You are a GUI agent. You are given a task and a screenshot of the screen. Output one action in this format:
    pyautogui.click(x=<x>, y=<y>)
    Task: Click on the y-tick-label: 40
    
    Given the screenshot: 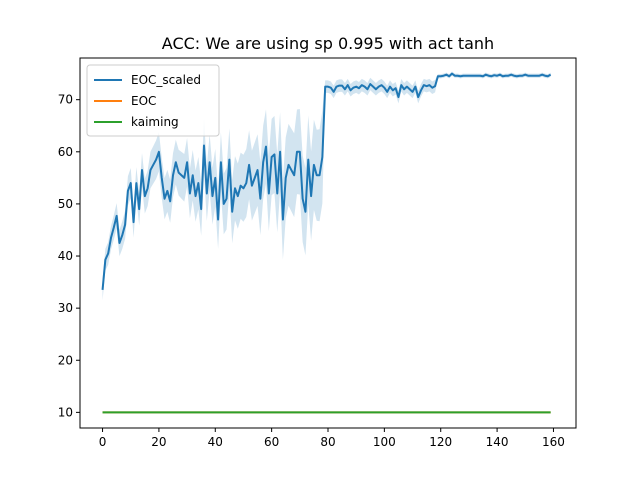 What is the action you would take?
    pyautogui.click(x=65, y=256)
    